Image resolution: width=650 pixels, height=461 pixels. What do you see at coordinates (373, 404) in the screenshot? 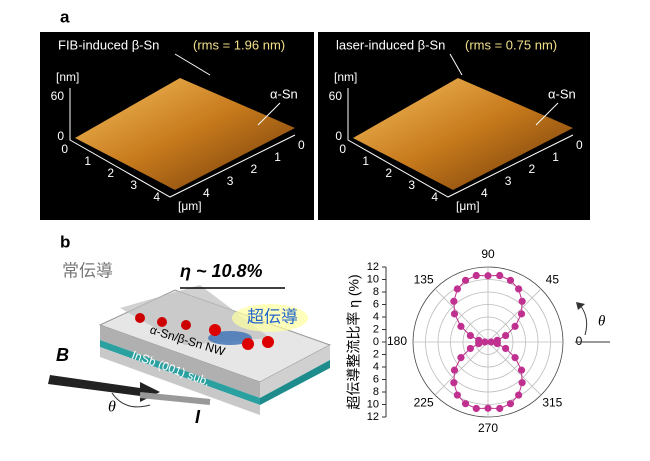
I see `r-tick-label: 10` at bounding box center [373, 404].